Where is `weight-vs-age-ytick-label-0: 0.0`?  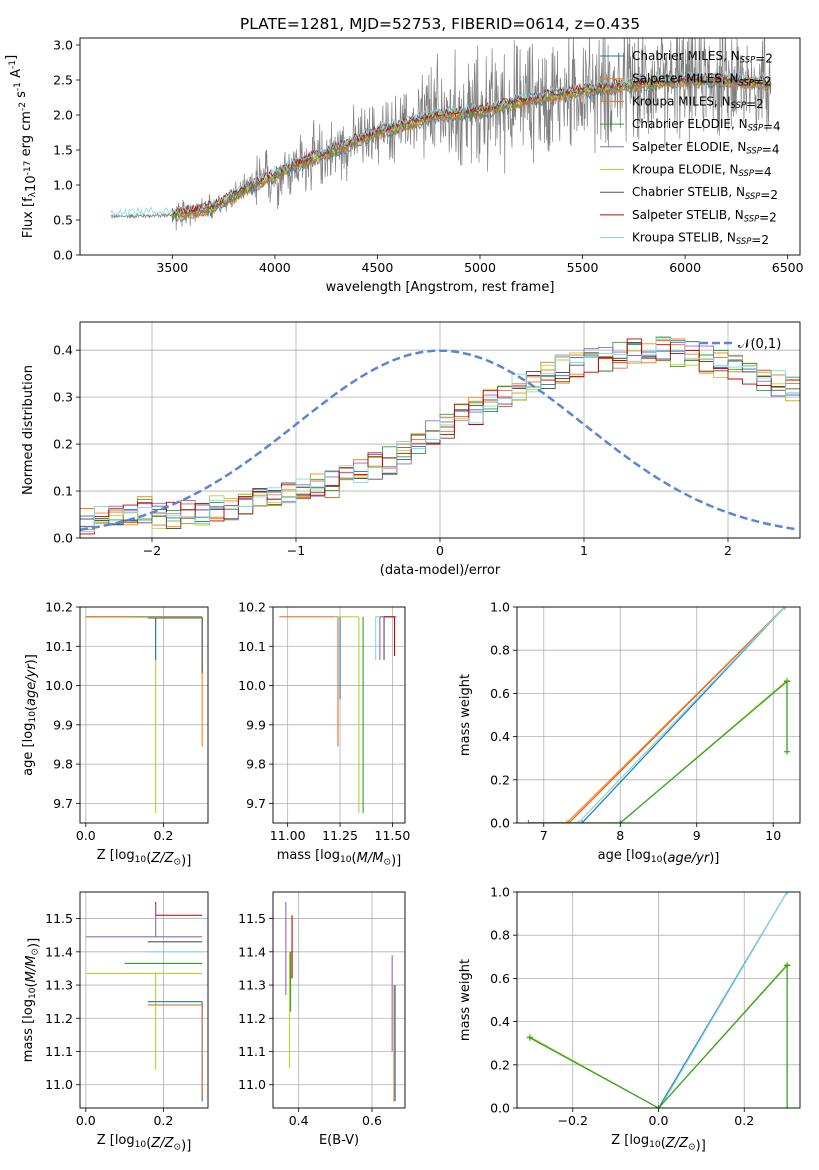
weight-vs-age-ytick-label-0: 0.0 is located at coordinates (500, 823).